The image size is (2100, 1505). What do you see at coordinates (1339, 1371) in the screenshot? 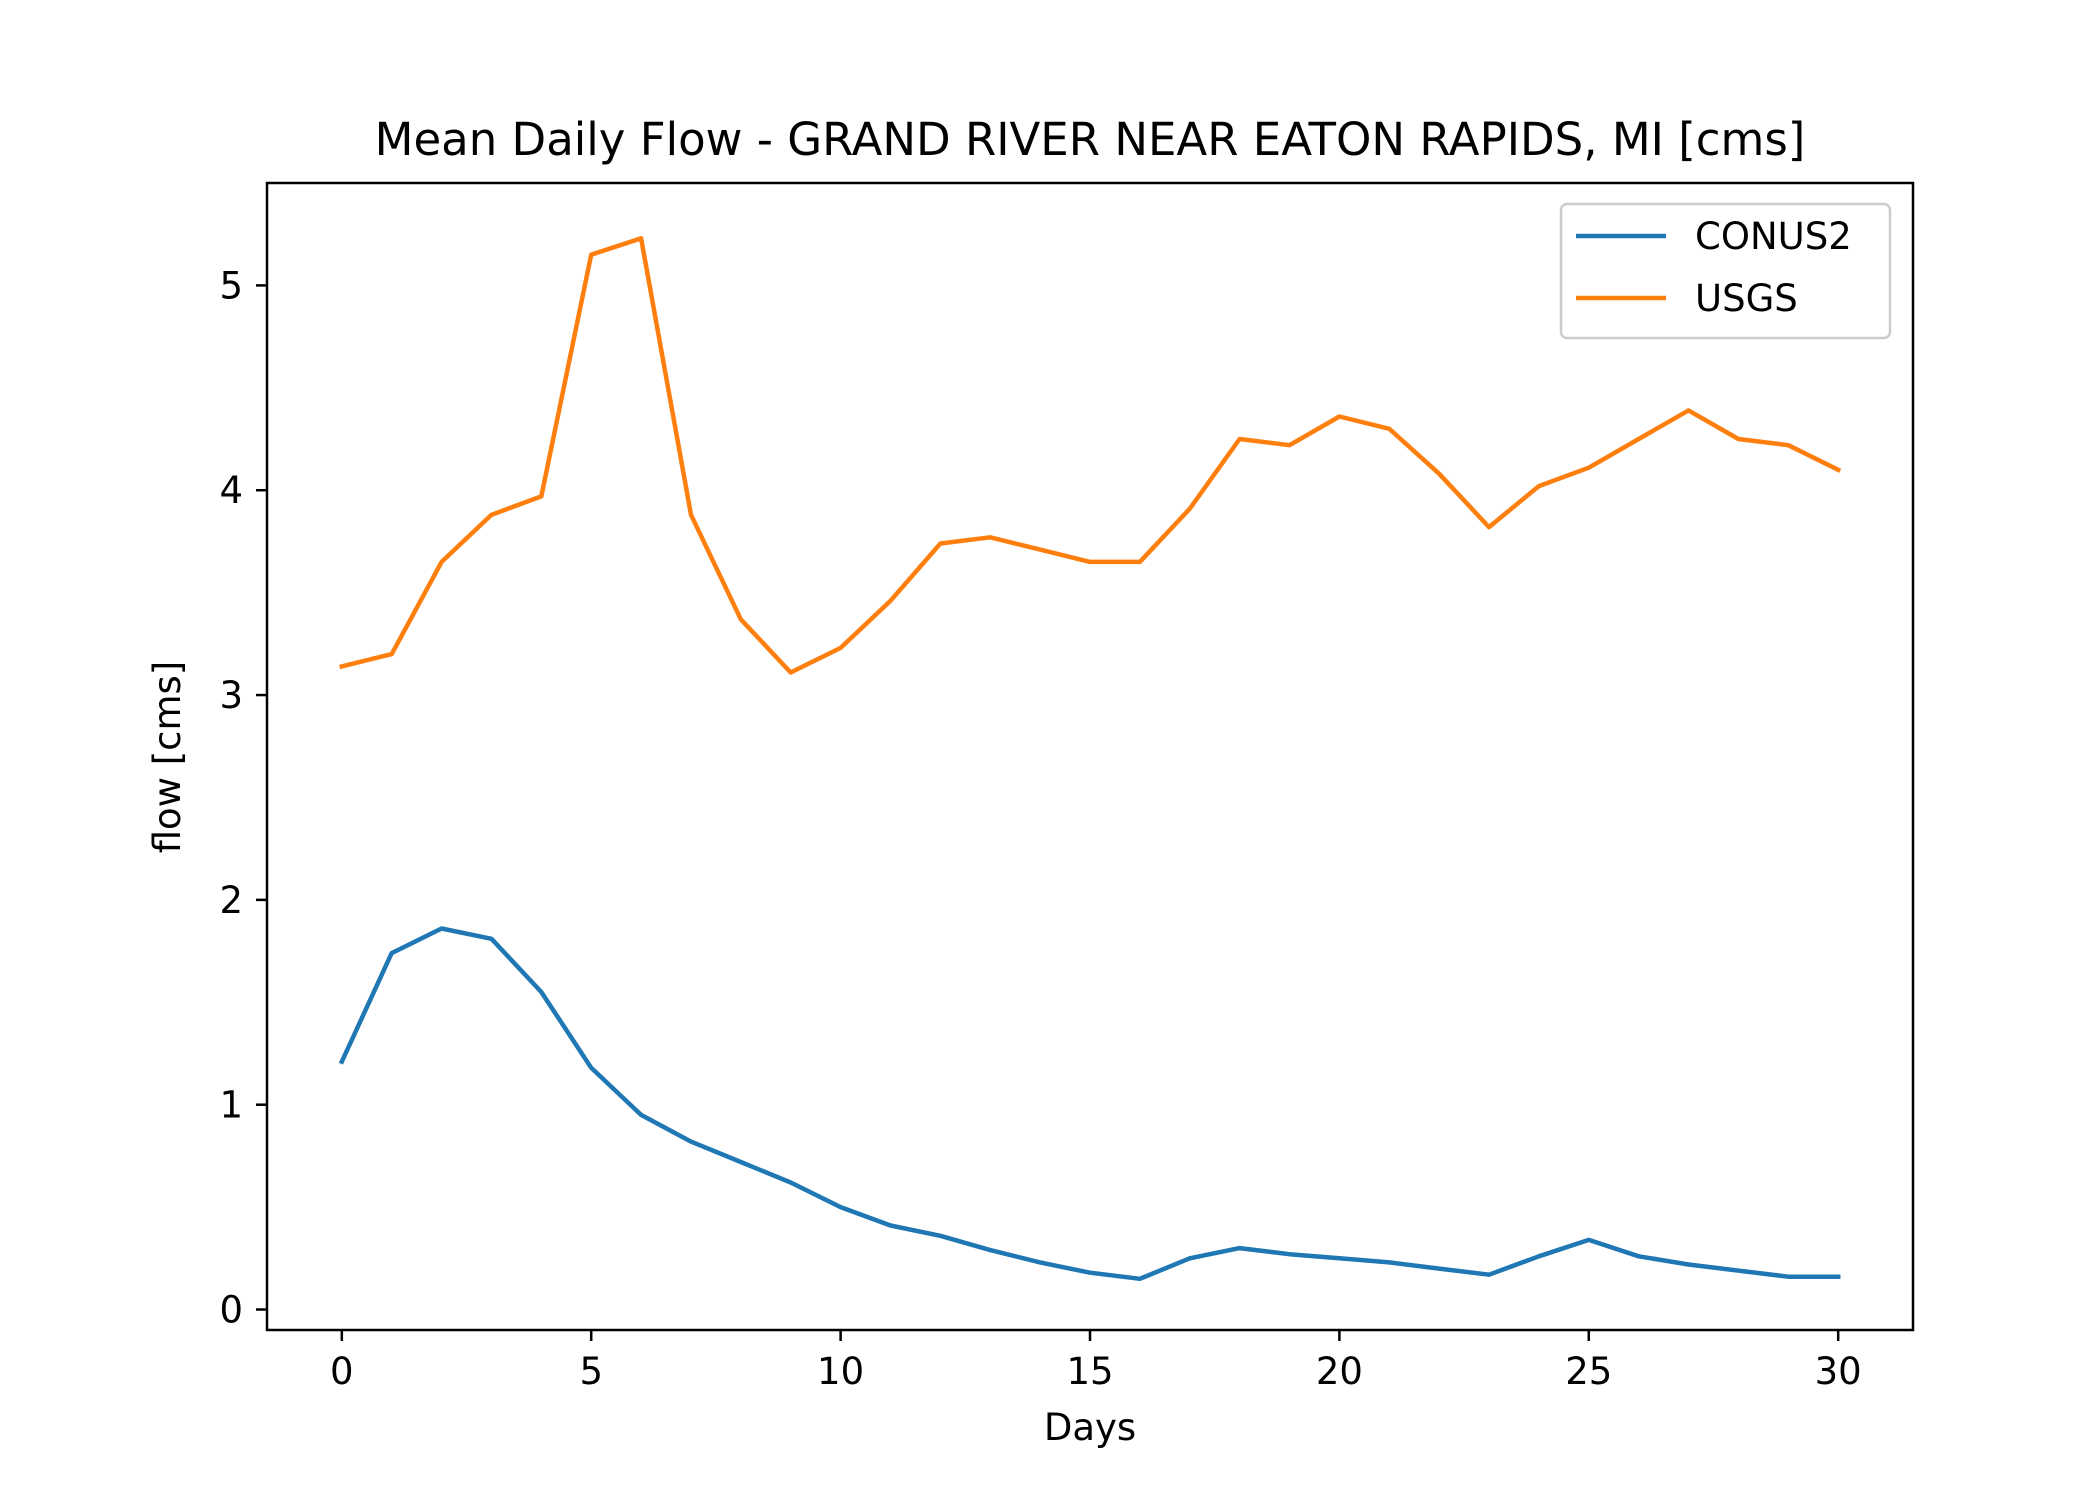
I see `x-tick-label: 20` at bounding box center [1339, 1371].